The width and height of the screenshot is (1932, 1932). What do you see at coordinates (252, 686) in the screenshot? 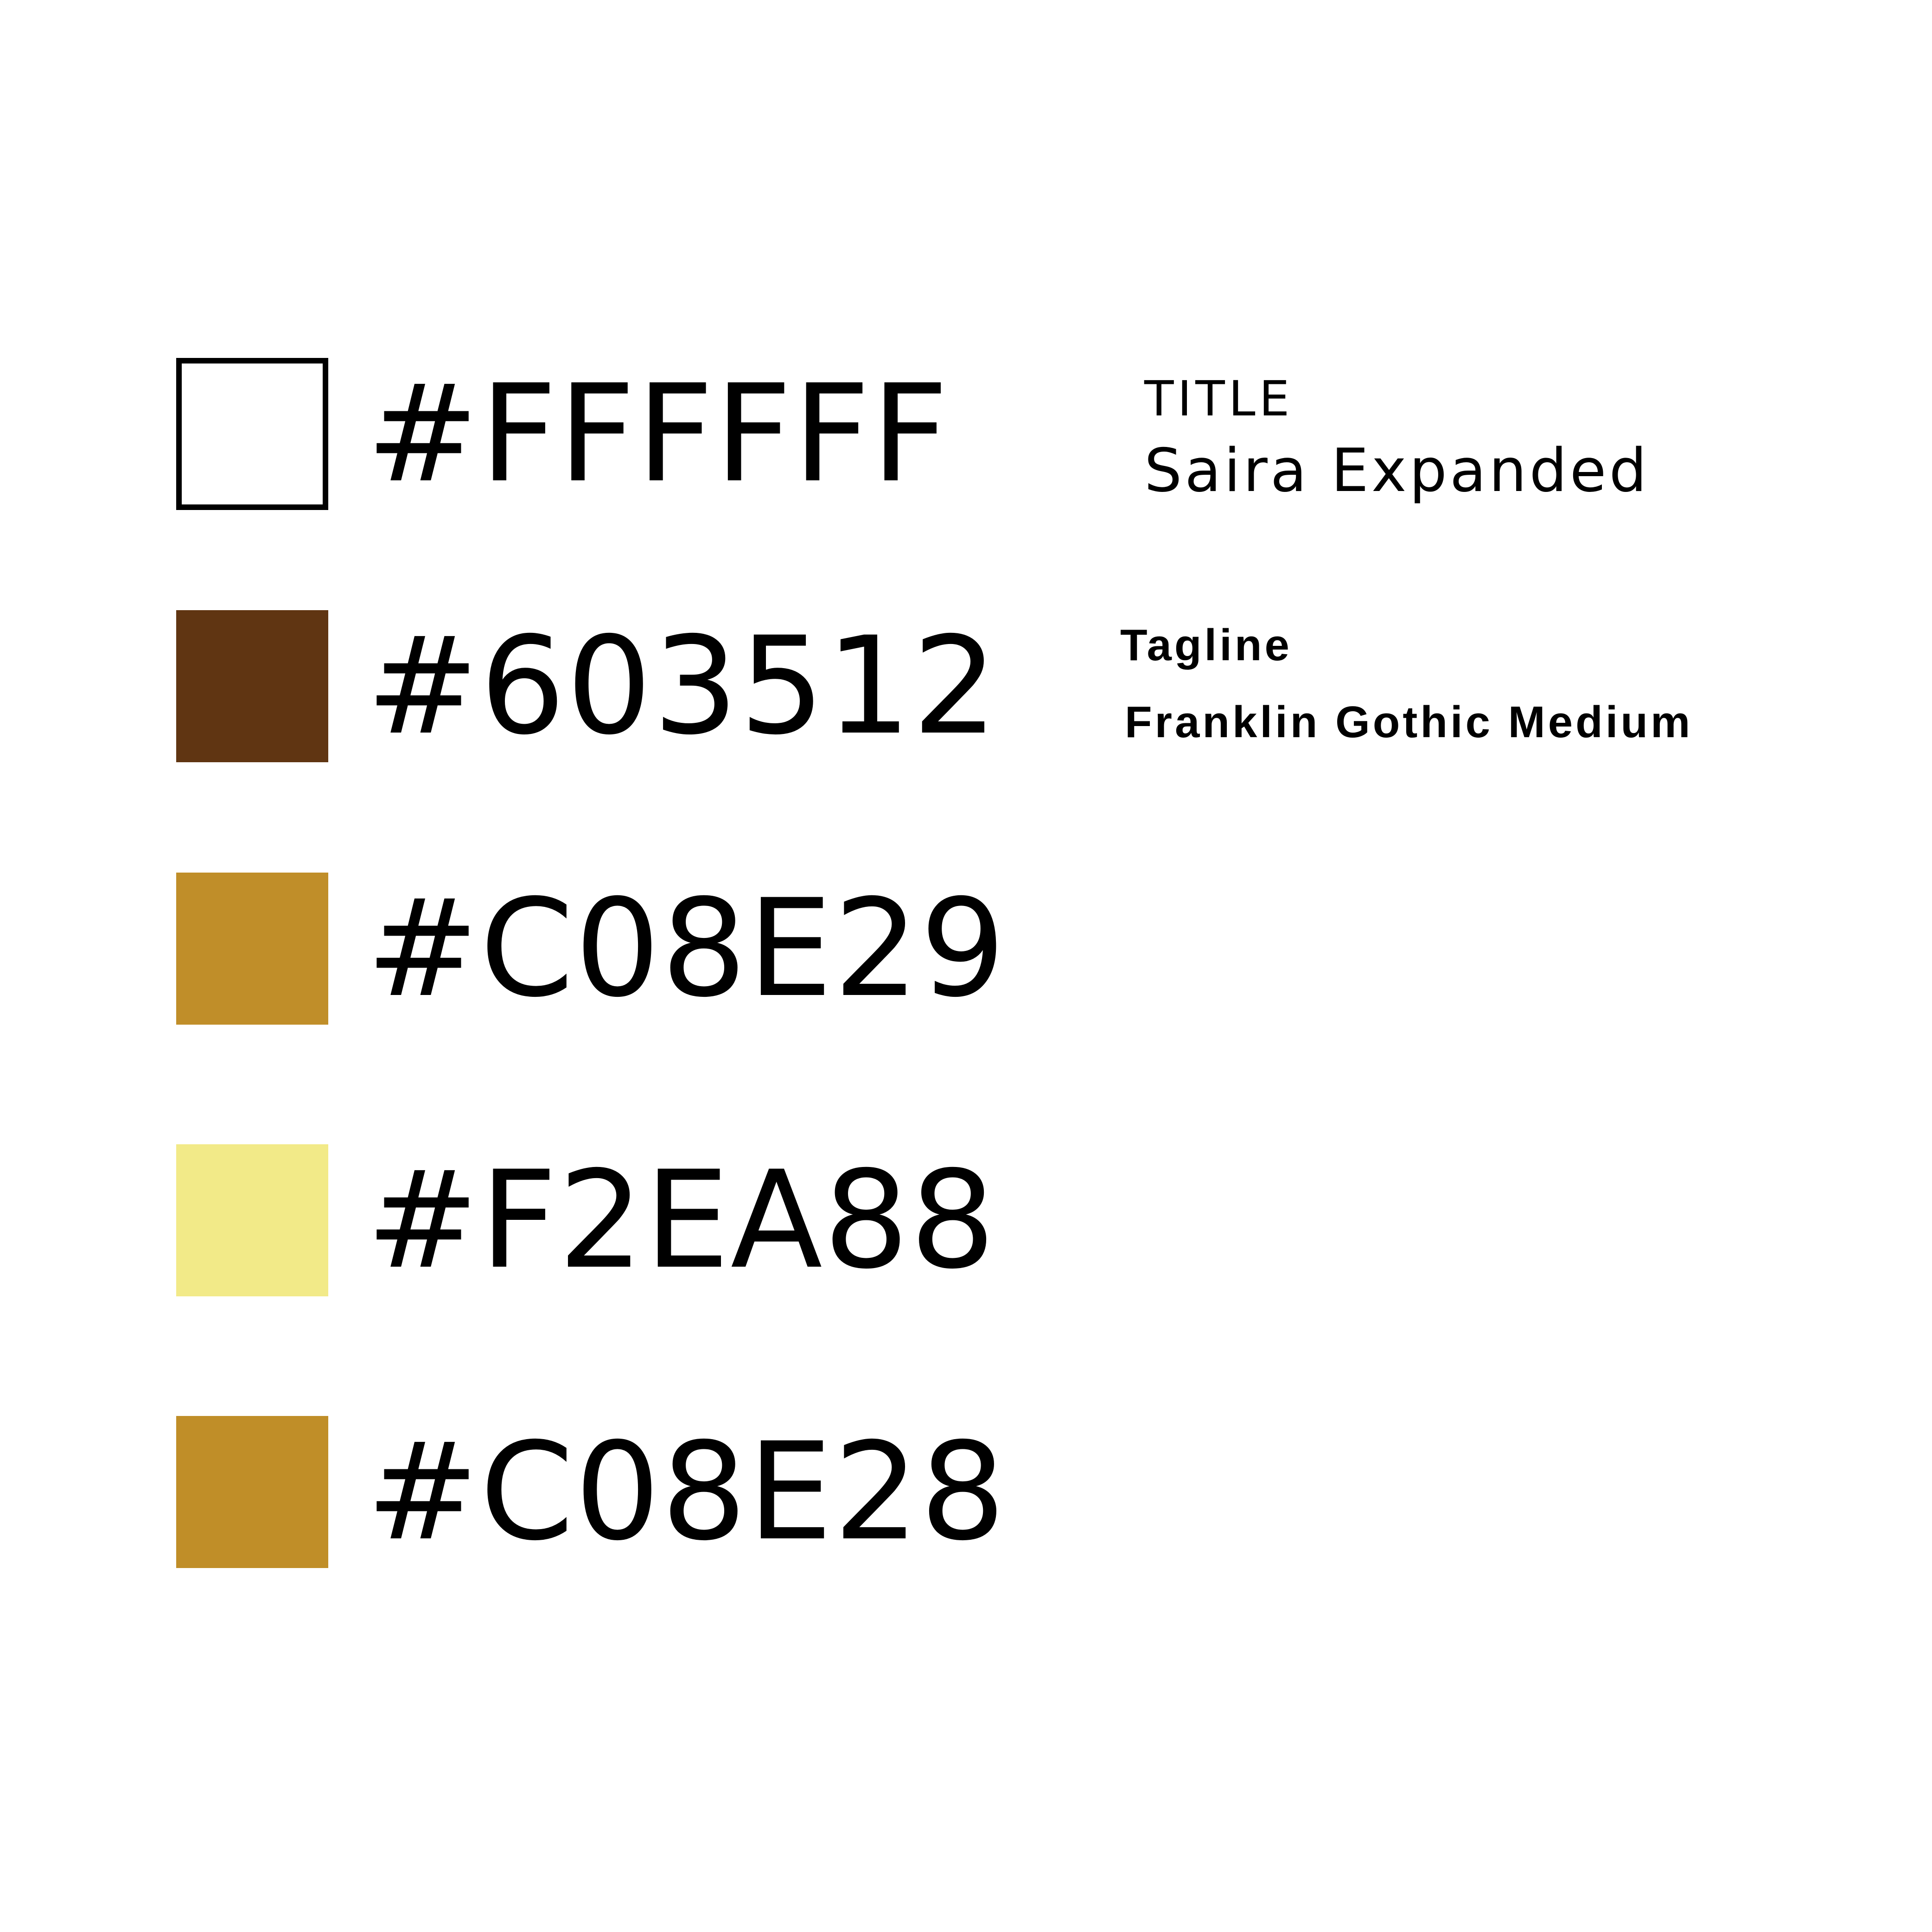
I see `color-swatch-dark-brown` at bounding box center [252, 686].